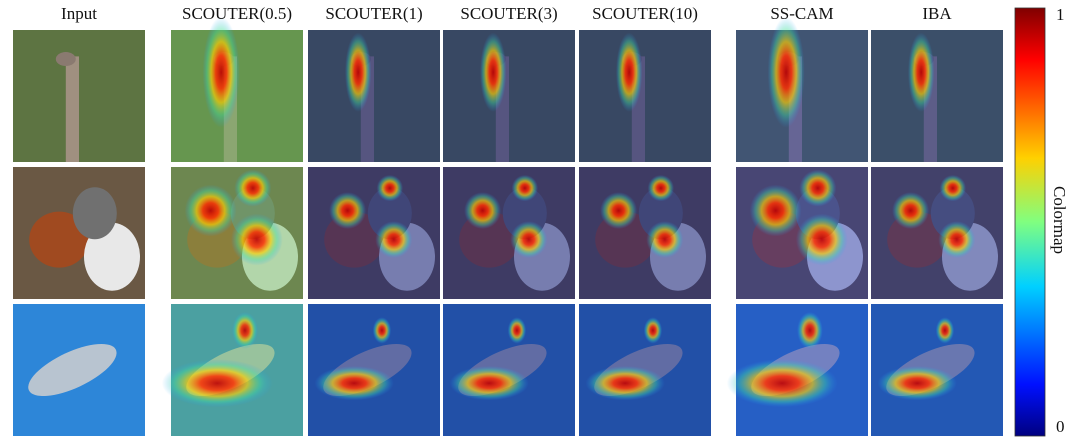 This screenshot has width=1070, height=441. Describe the element at coordinates (645, 13) in the screenshot. I see `column-header: SCOUTER(10)` at that location.